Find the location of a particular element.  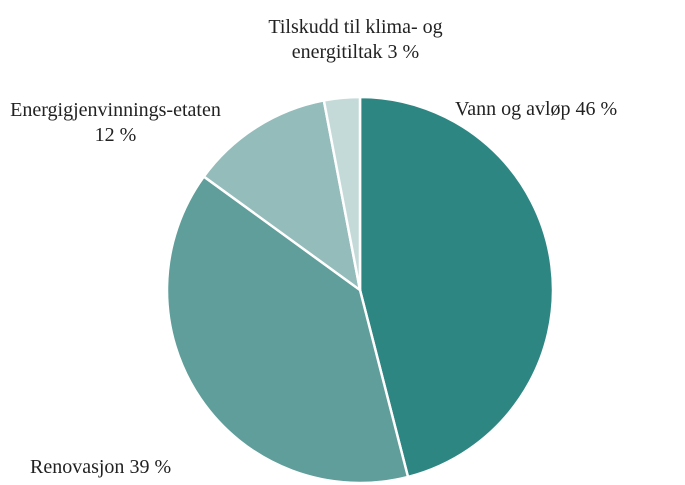

category-label: Tilskudd til klima- og energitiltak is located at coordinates (355, 39).